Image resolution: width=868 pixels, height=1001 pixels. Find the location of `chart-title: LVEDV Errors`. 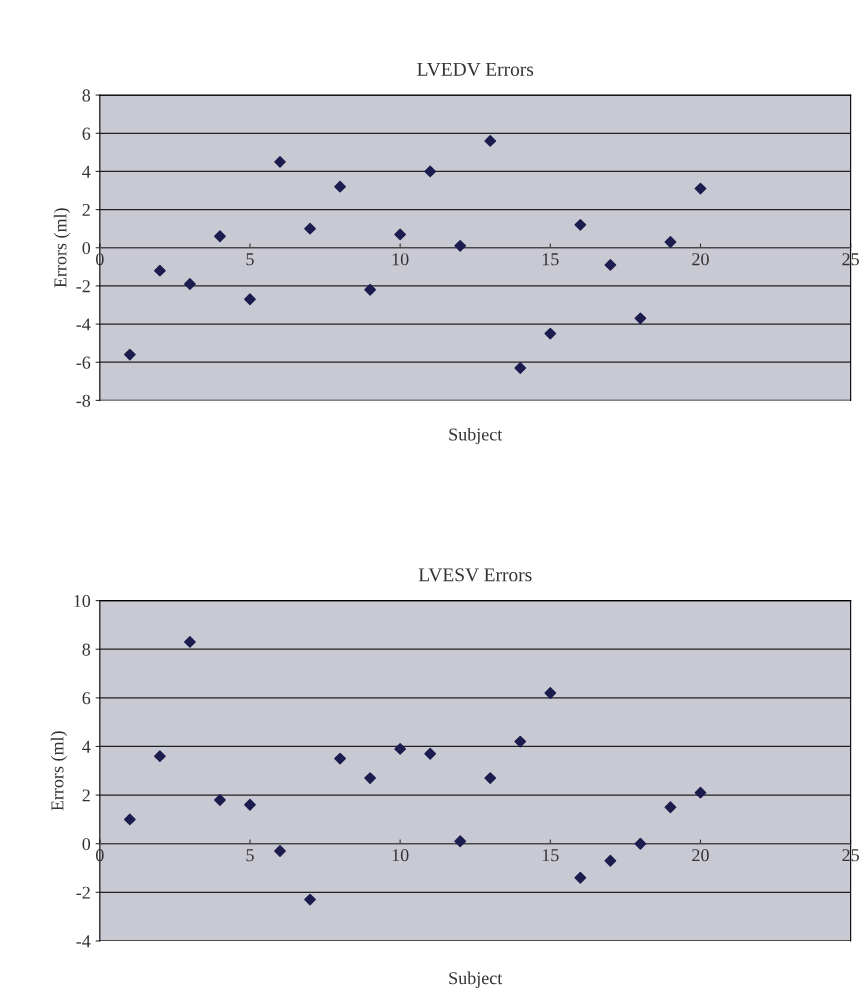

chart-title: LVEDV Errors is located at coordinates (475, 69).